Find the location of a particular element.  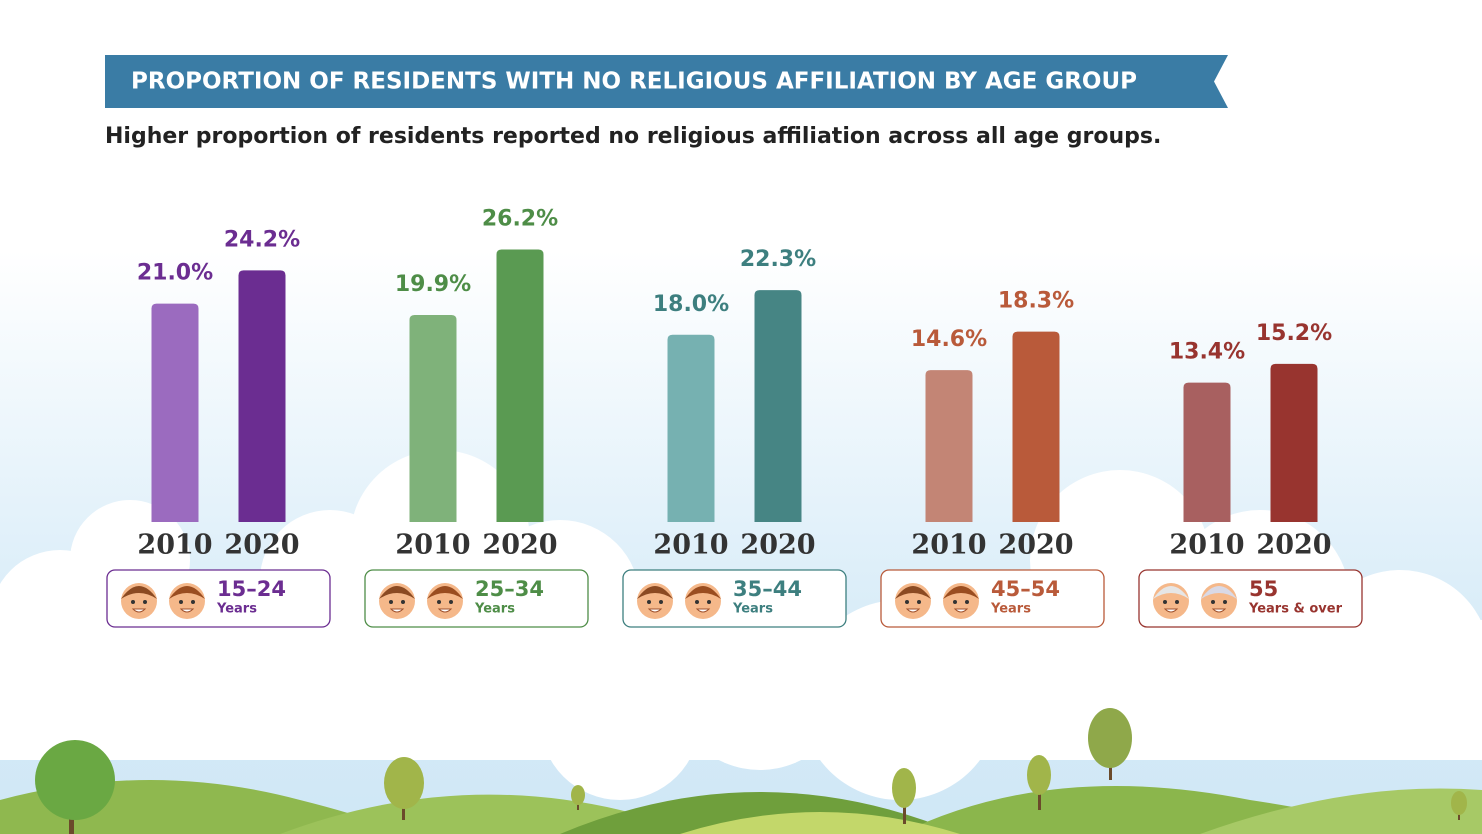

value-label: 14.6% is located at coordinates (949, 339).